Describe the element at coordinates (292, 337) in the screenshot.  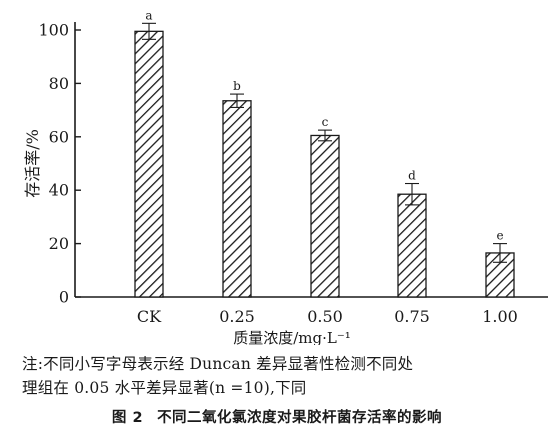
I see `x-axis-title: 质量浓度/mg·L⁻¹` at that location.